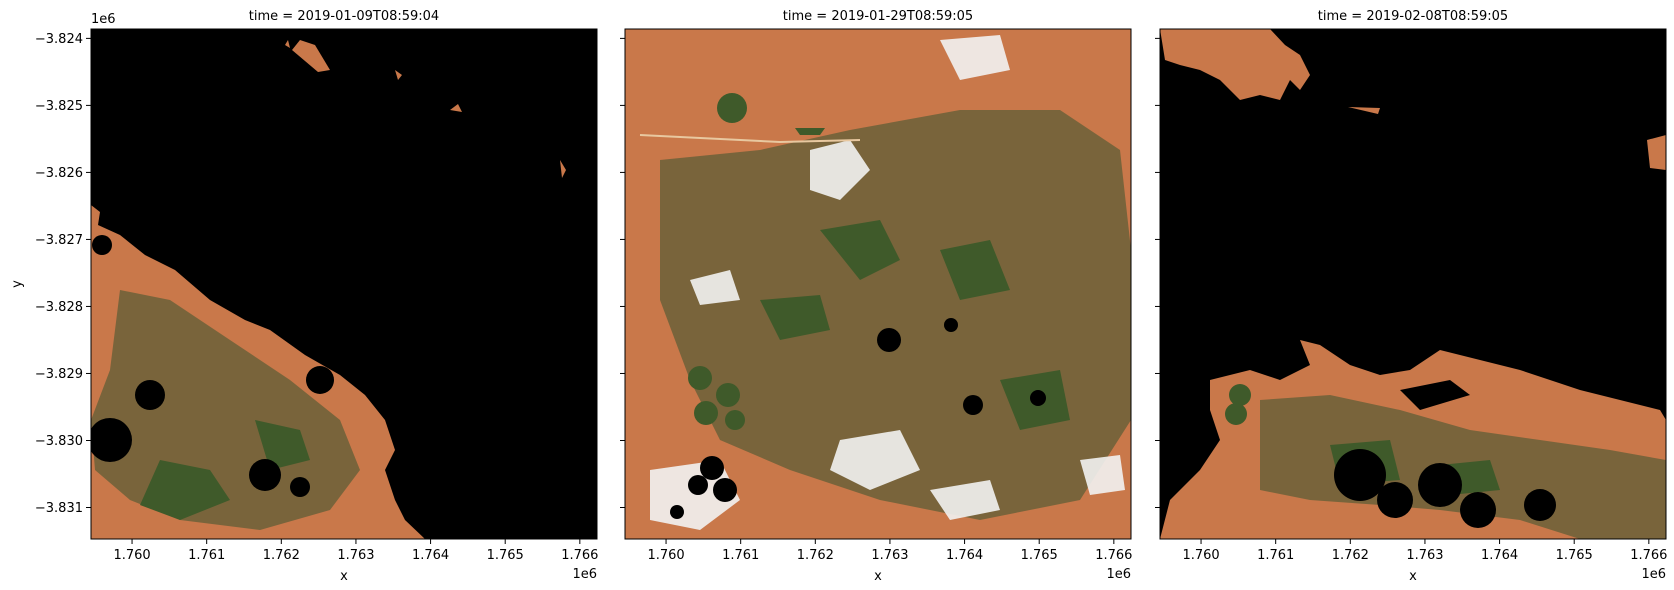 The width and height of the screenshot is (1674, 590). Describe the element at coordinates (59, 508) in the screenshot. I see `y-tick-label: −3.831` at that location.